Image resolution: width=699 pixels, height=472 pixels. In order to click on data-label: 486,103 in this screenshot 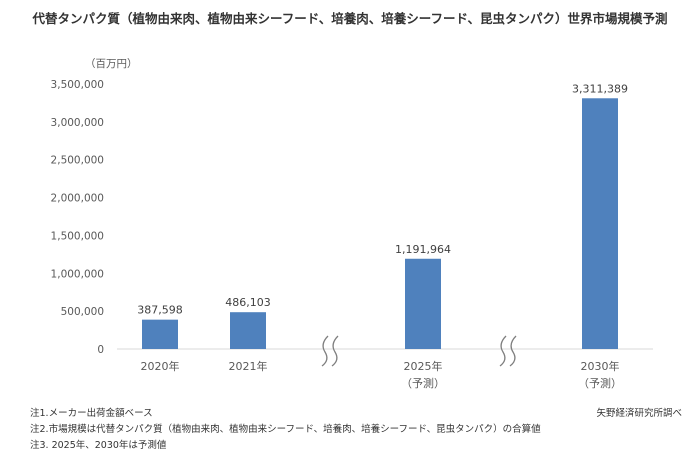, I will do `click(248, 302)`.